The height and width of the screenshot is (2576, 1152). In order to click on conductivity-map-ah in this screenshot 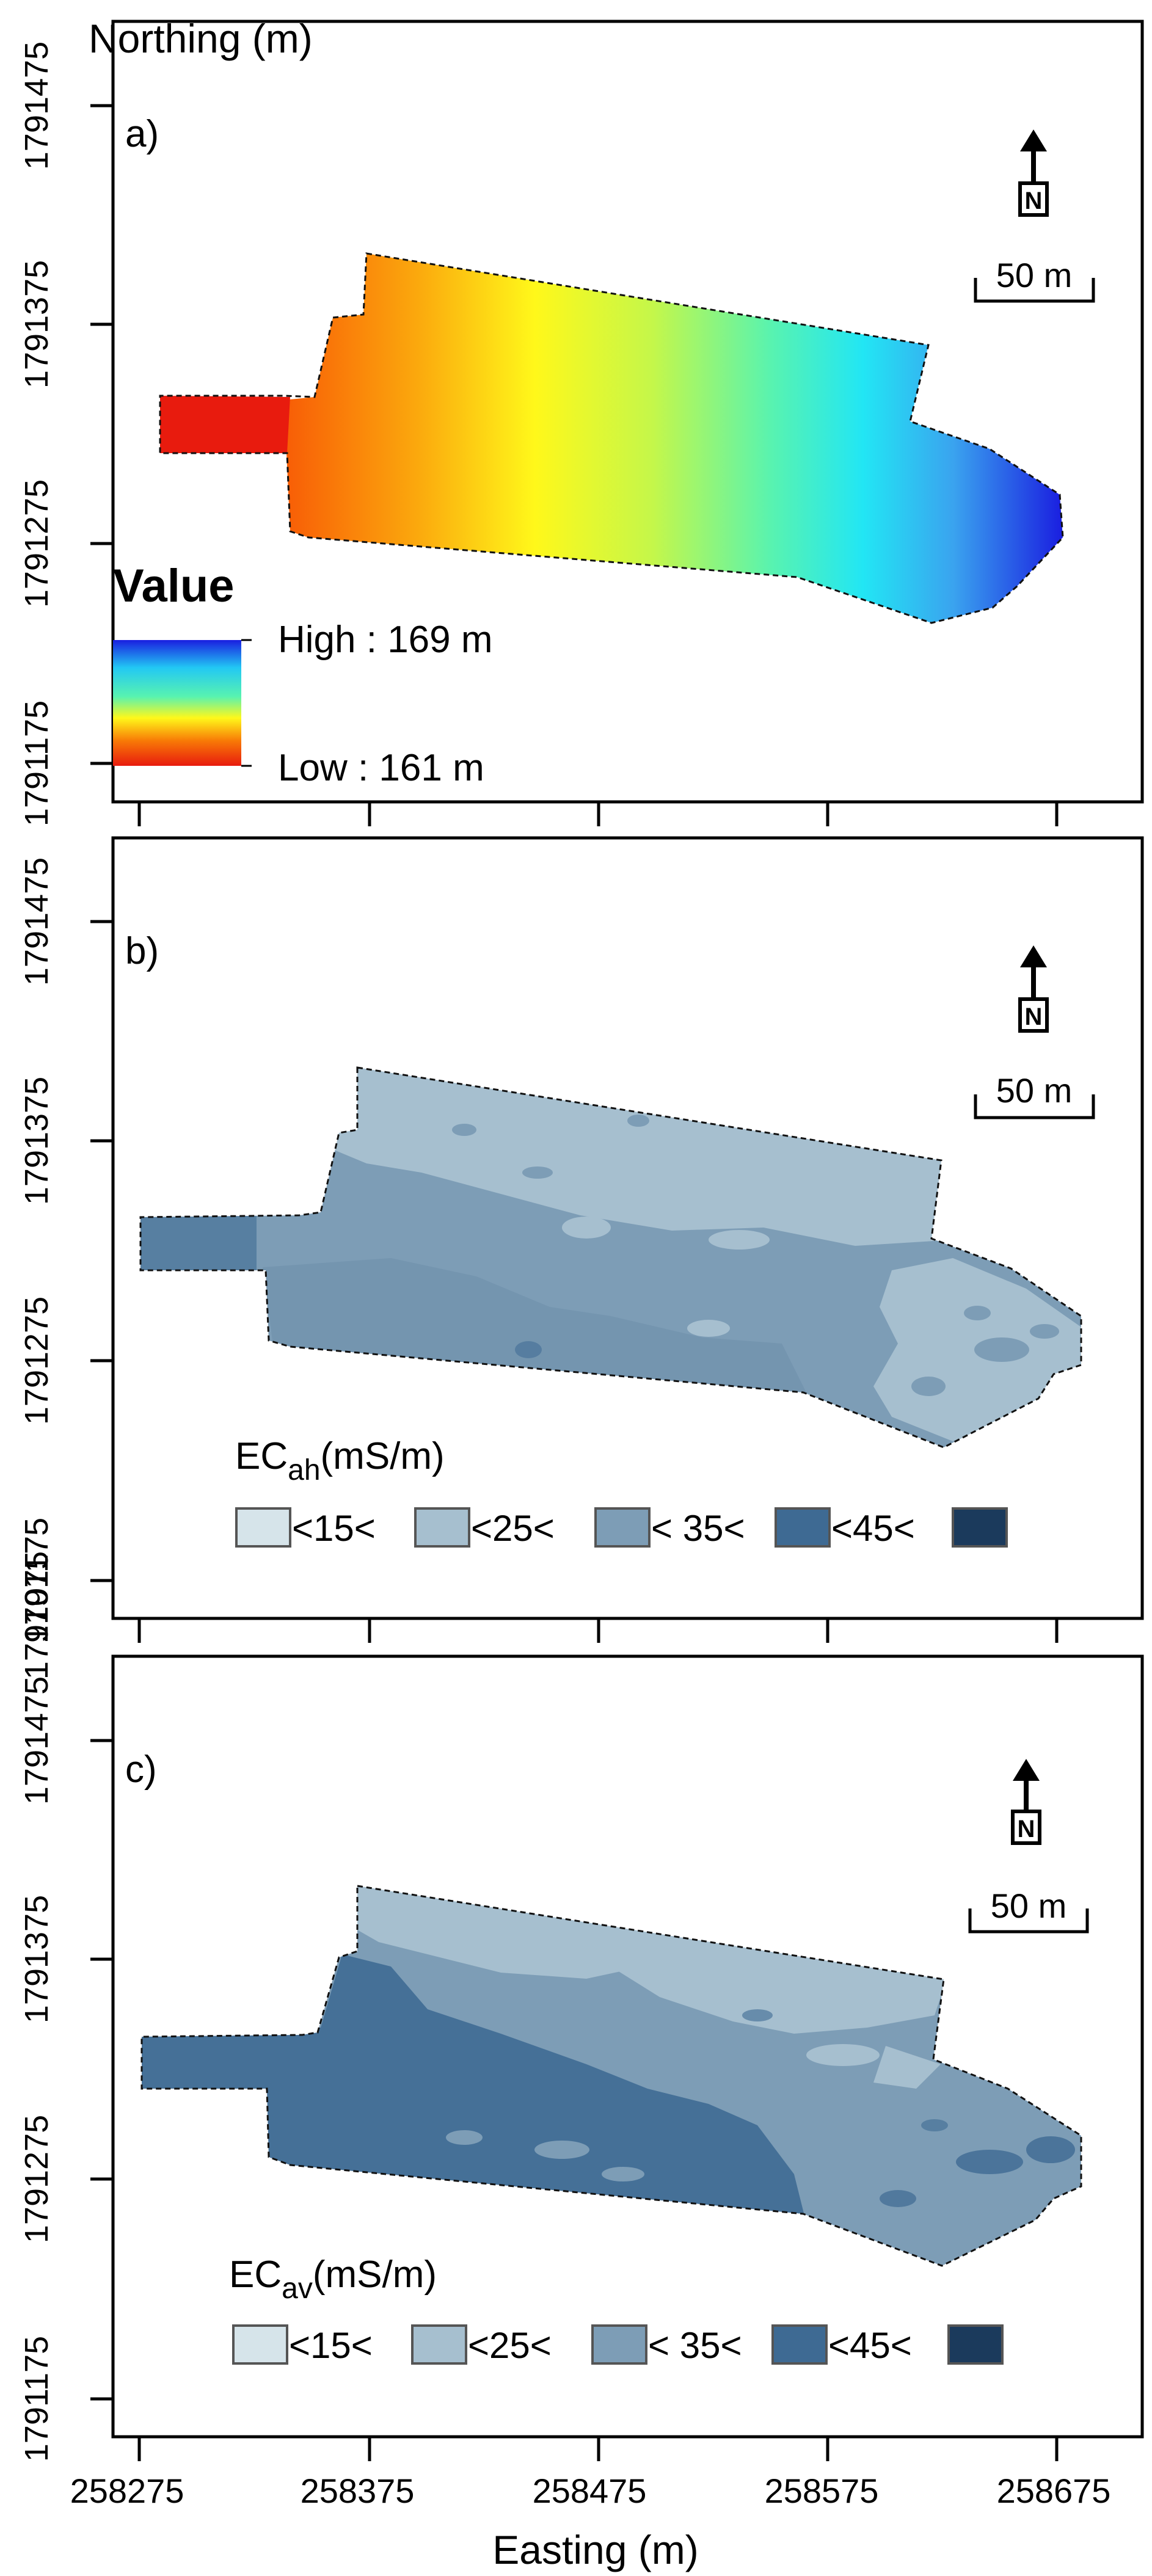, I will do `click(610, 1257)`.